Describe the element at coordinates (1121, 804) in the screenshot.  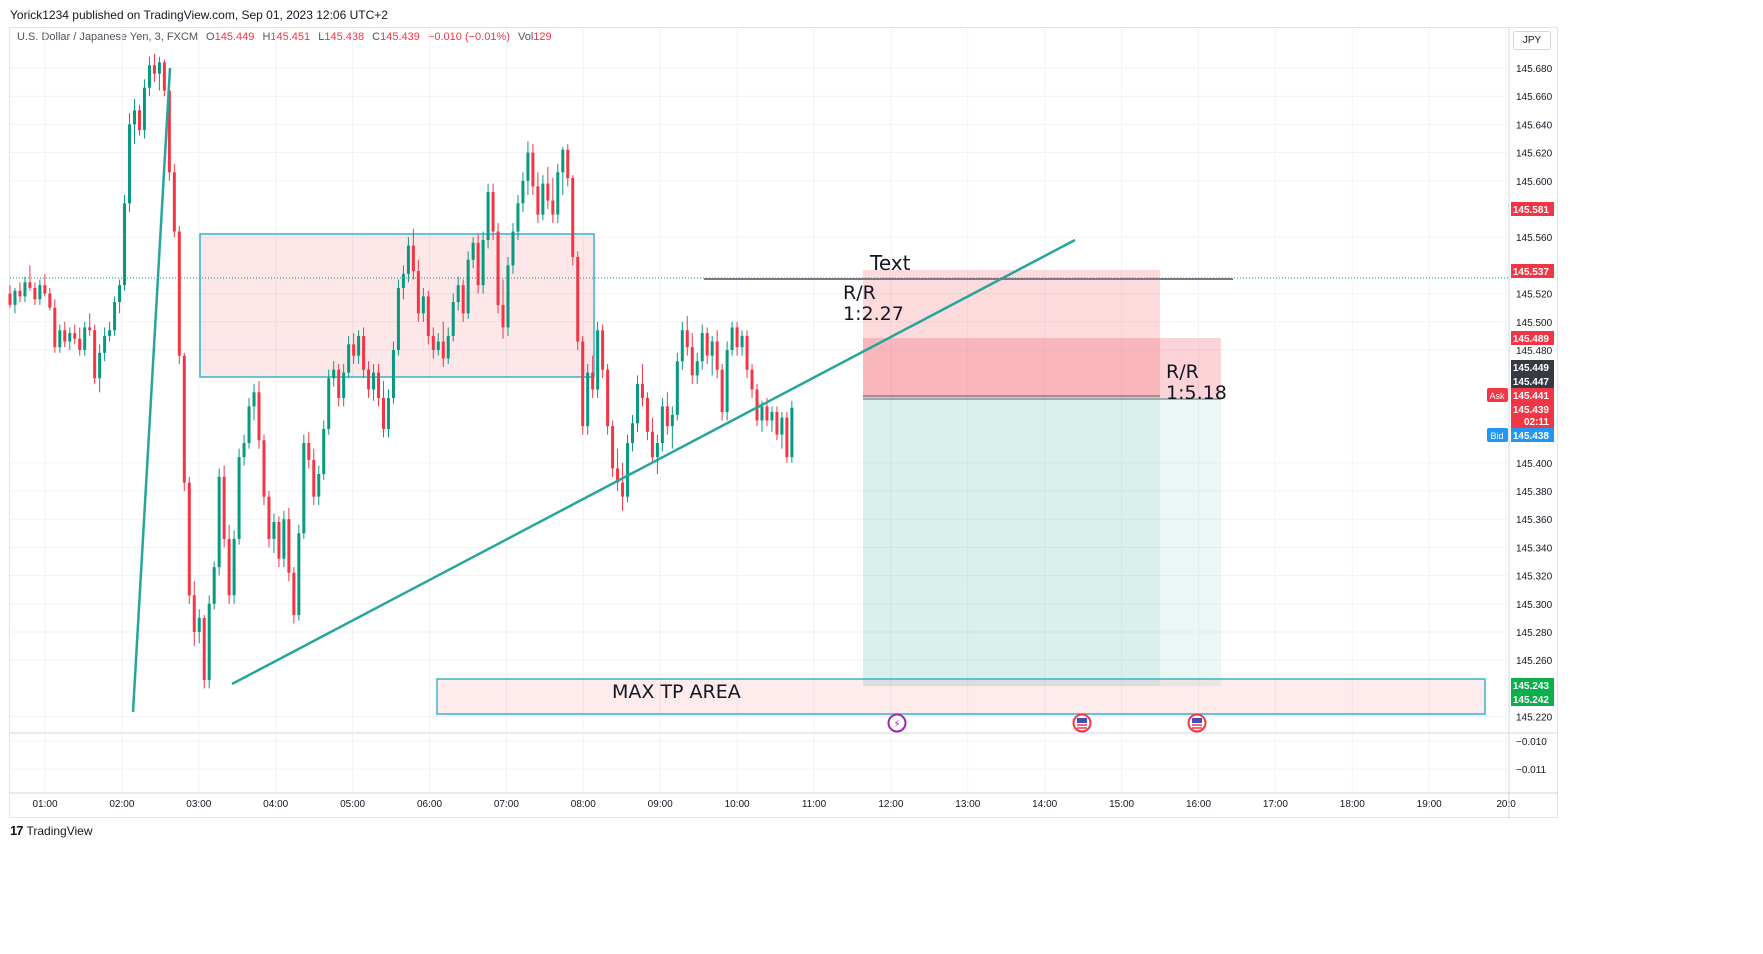
I see `x-tick-label: 15:00` at that location.